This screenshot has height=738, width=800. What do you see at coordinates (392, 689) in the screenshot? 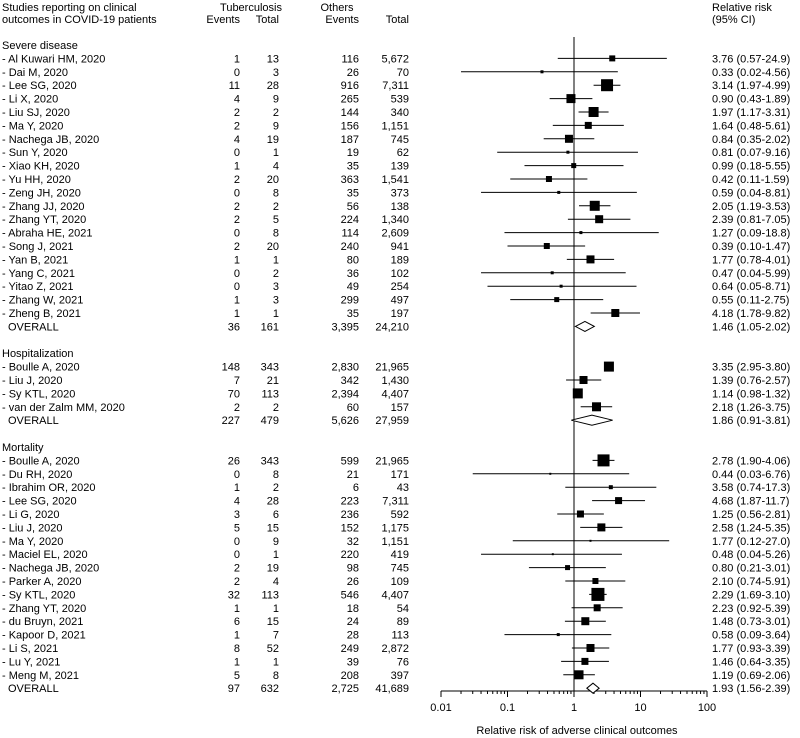
I see `overall-oth-total: 41,689` at bounding box center [392, 689].